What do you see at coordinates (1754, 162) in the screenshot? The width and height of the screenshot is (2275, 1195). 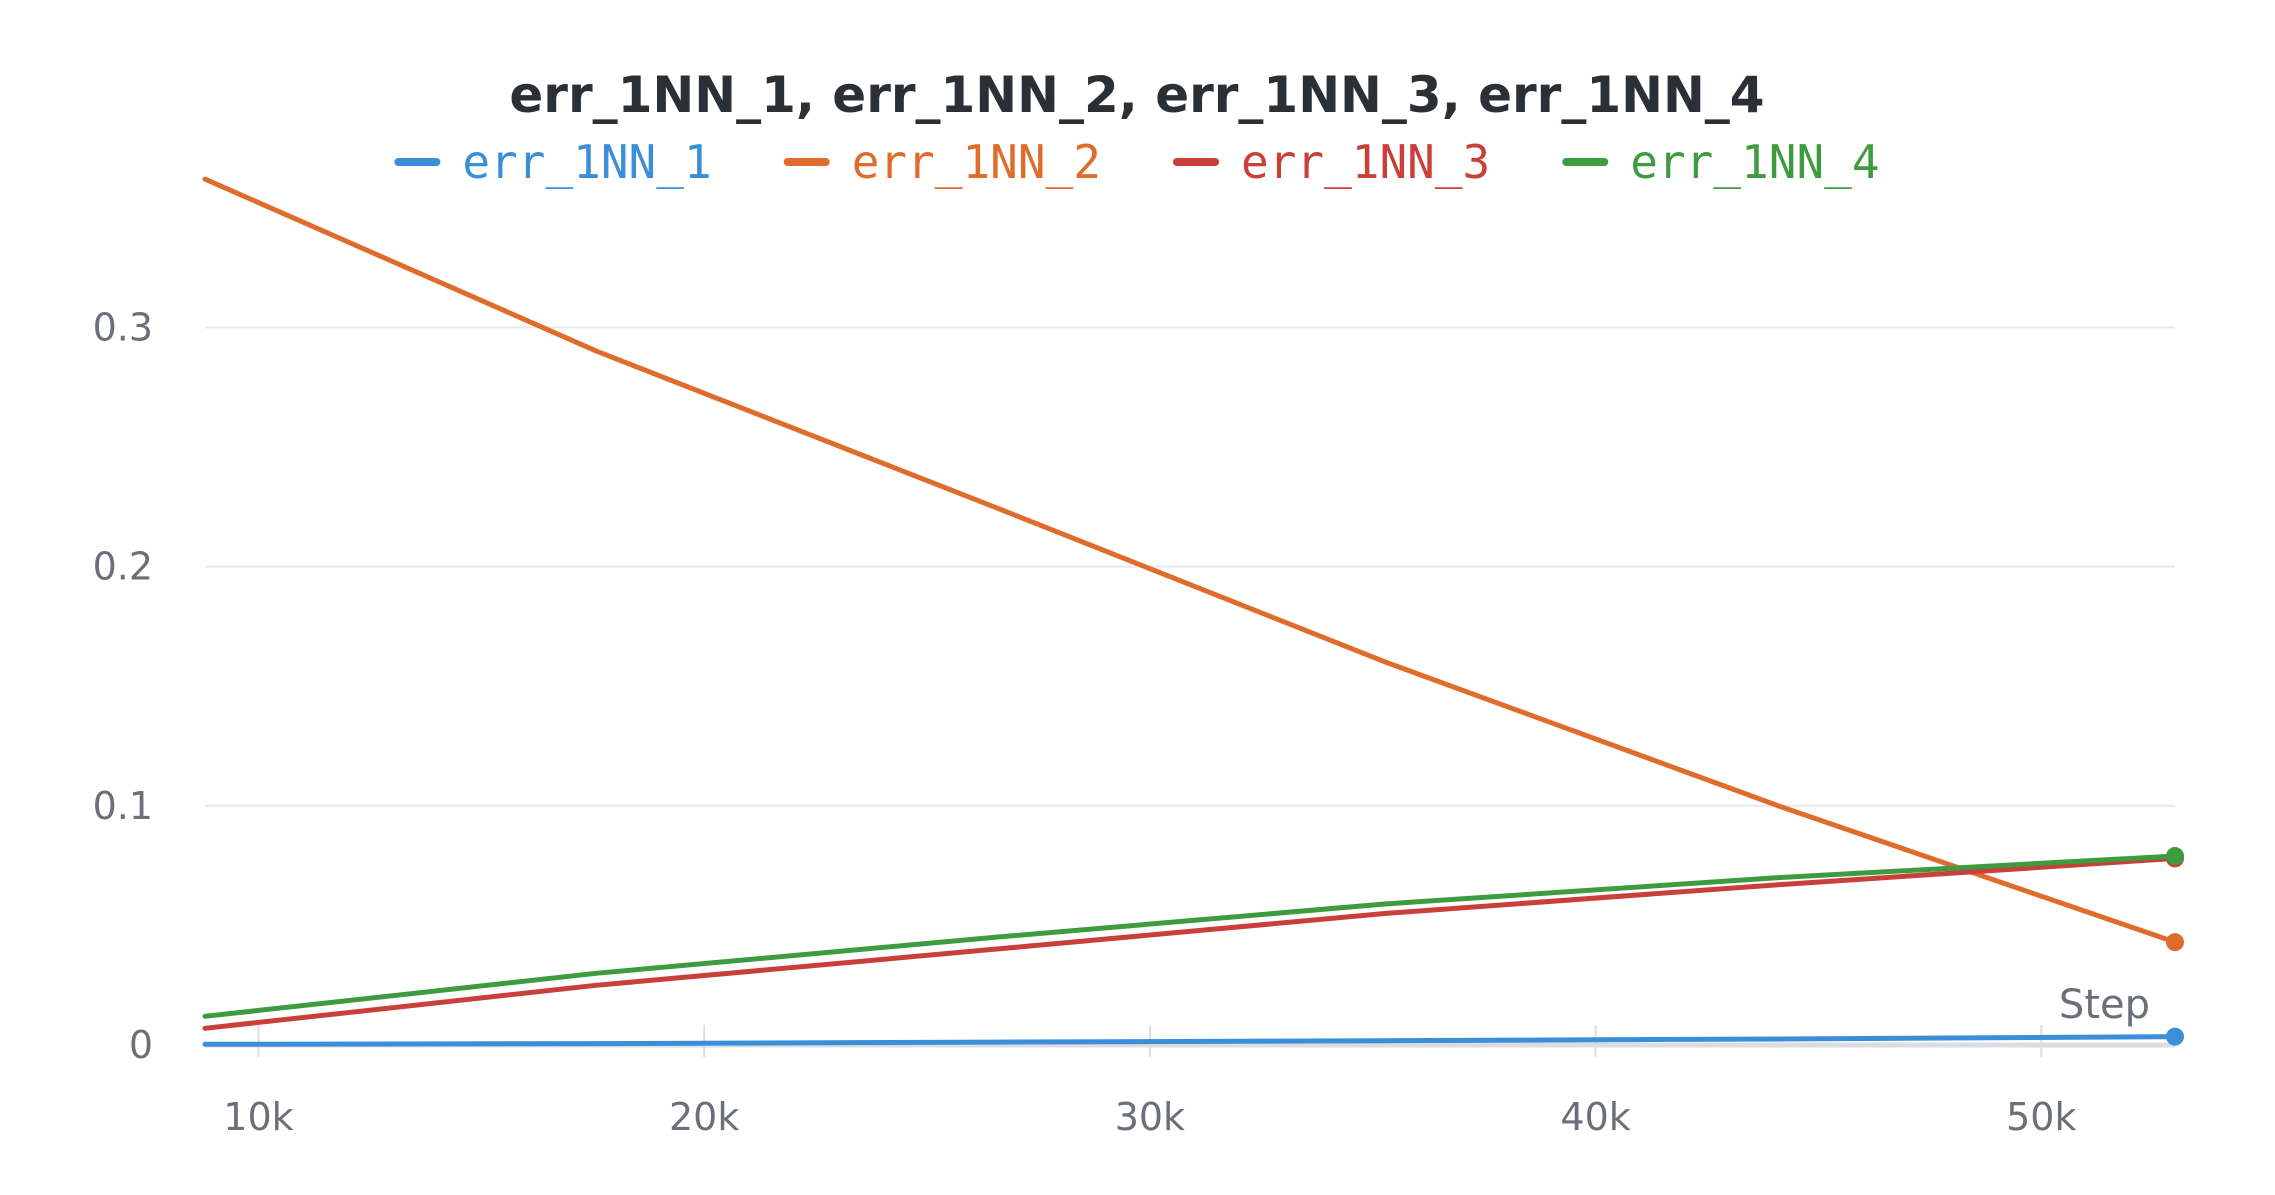 I see `legend-label: err_1NN_4` at bounding box center [1754, 162].